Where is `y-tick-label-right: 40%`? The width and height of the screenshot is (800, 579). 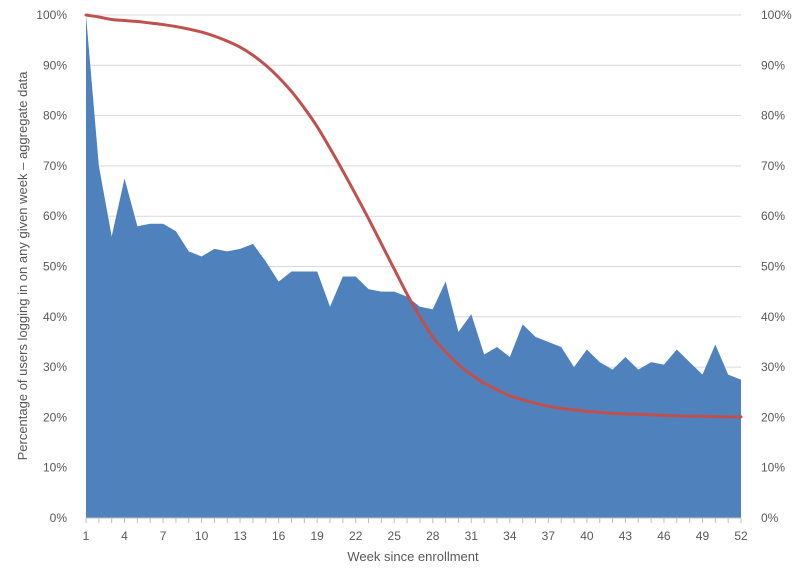
y-tick-label-right: 40% is located at coordinates (773, 317).